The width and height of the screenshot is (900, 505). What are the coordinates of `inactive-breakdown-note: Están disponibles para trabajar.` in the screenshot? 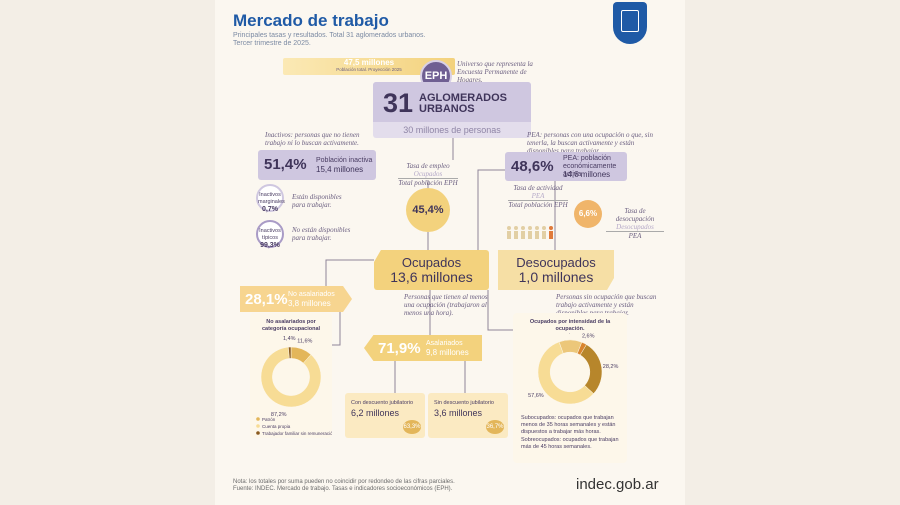 It's located at (317, 201).